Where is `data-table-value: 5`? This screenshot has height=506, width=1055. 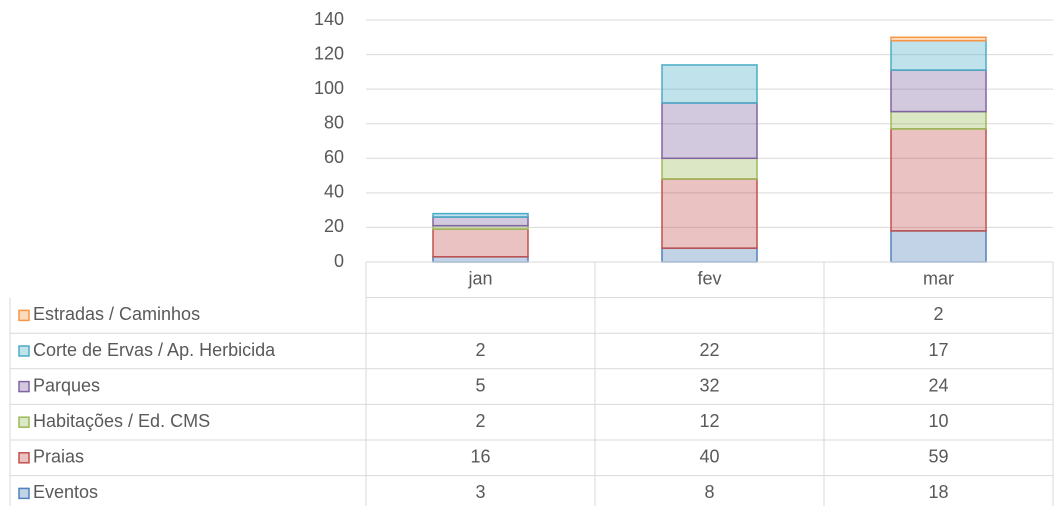
data-table-value: 5 is located at coordinates (480, 385).